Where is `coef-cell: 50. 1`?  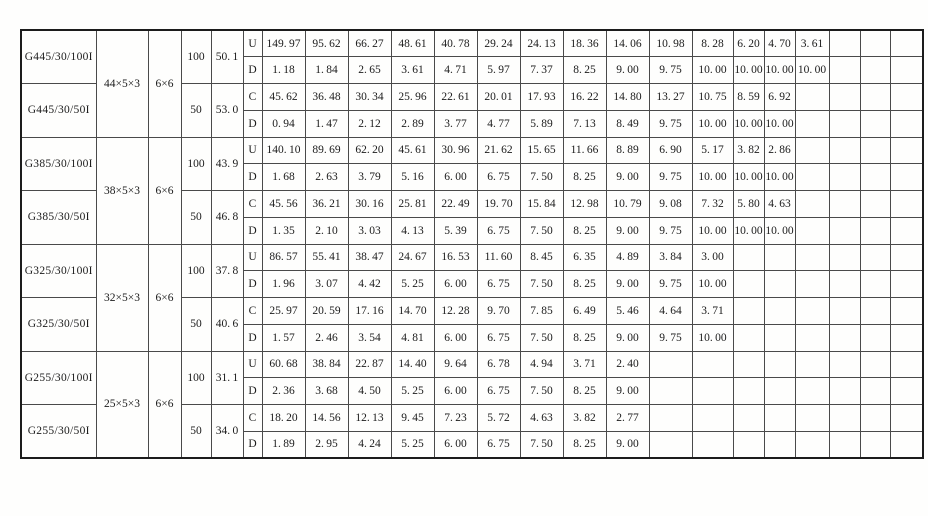 coef-cell: 50. 1 is located at coordinates (227, 56).